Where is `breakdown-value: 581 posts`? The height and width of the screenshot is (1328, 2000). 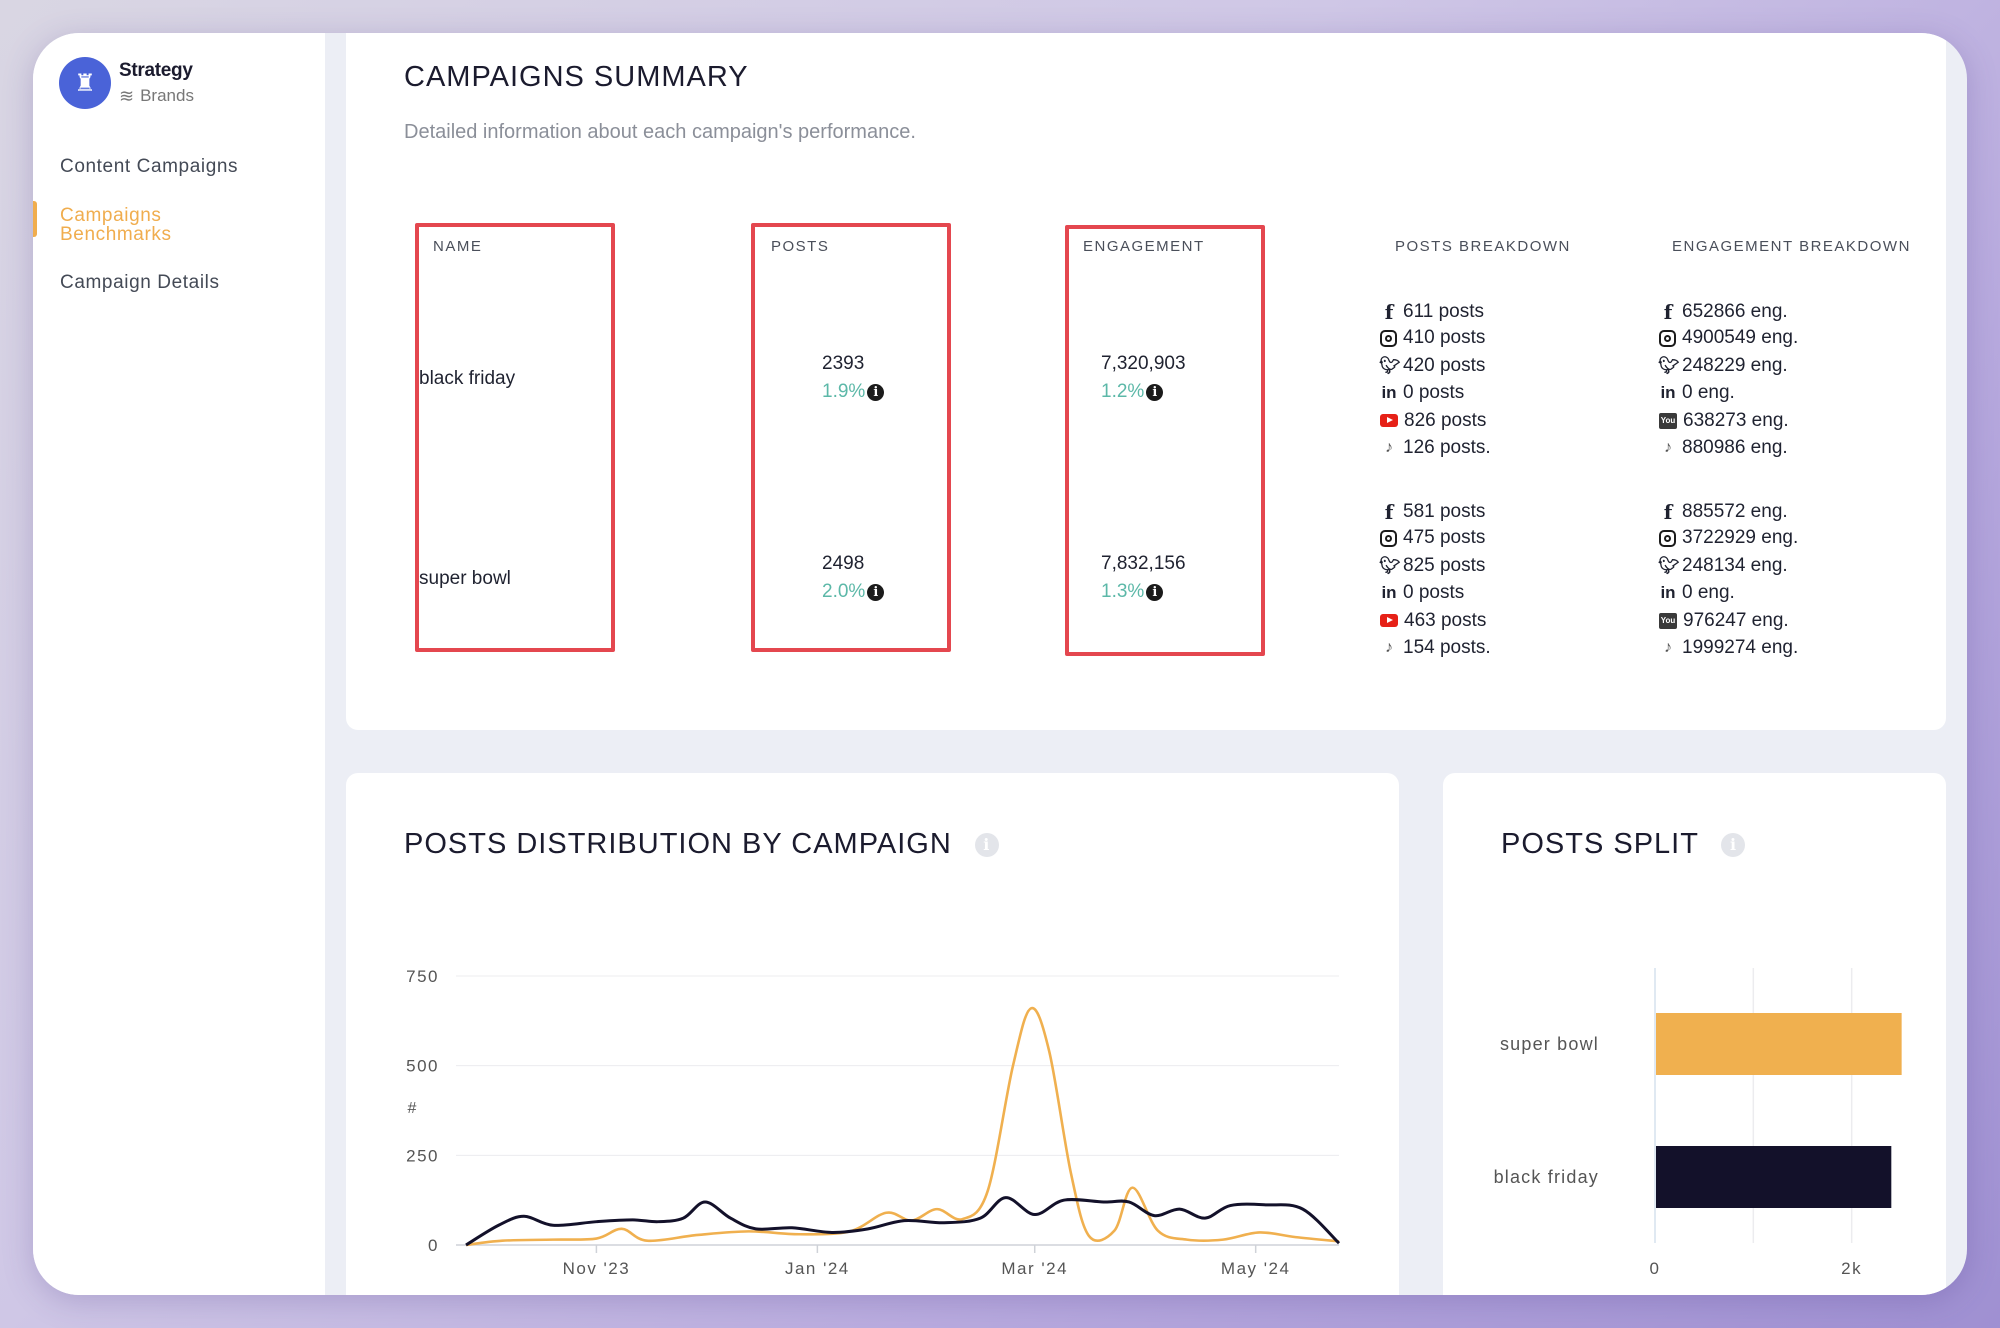
breakdown-value: 581 posts is located at coordinates (1444, 511).